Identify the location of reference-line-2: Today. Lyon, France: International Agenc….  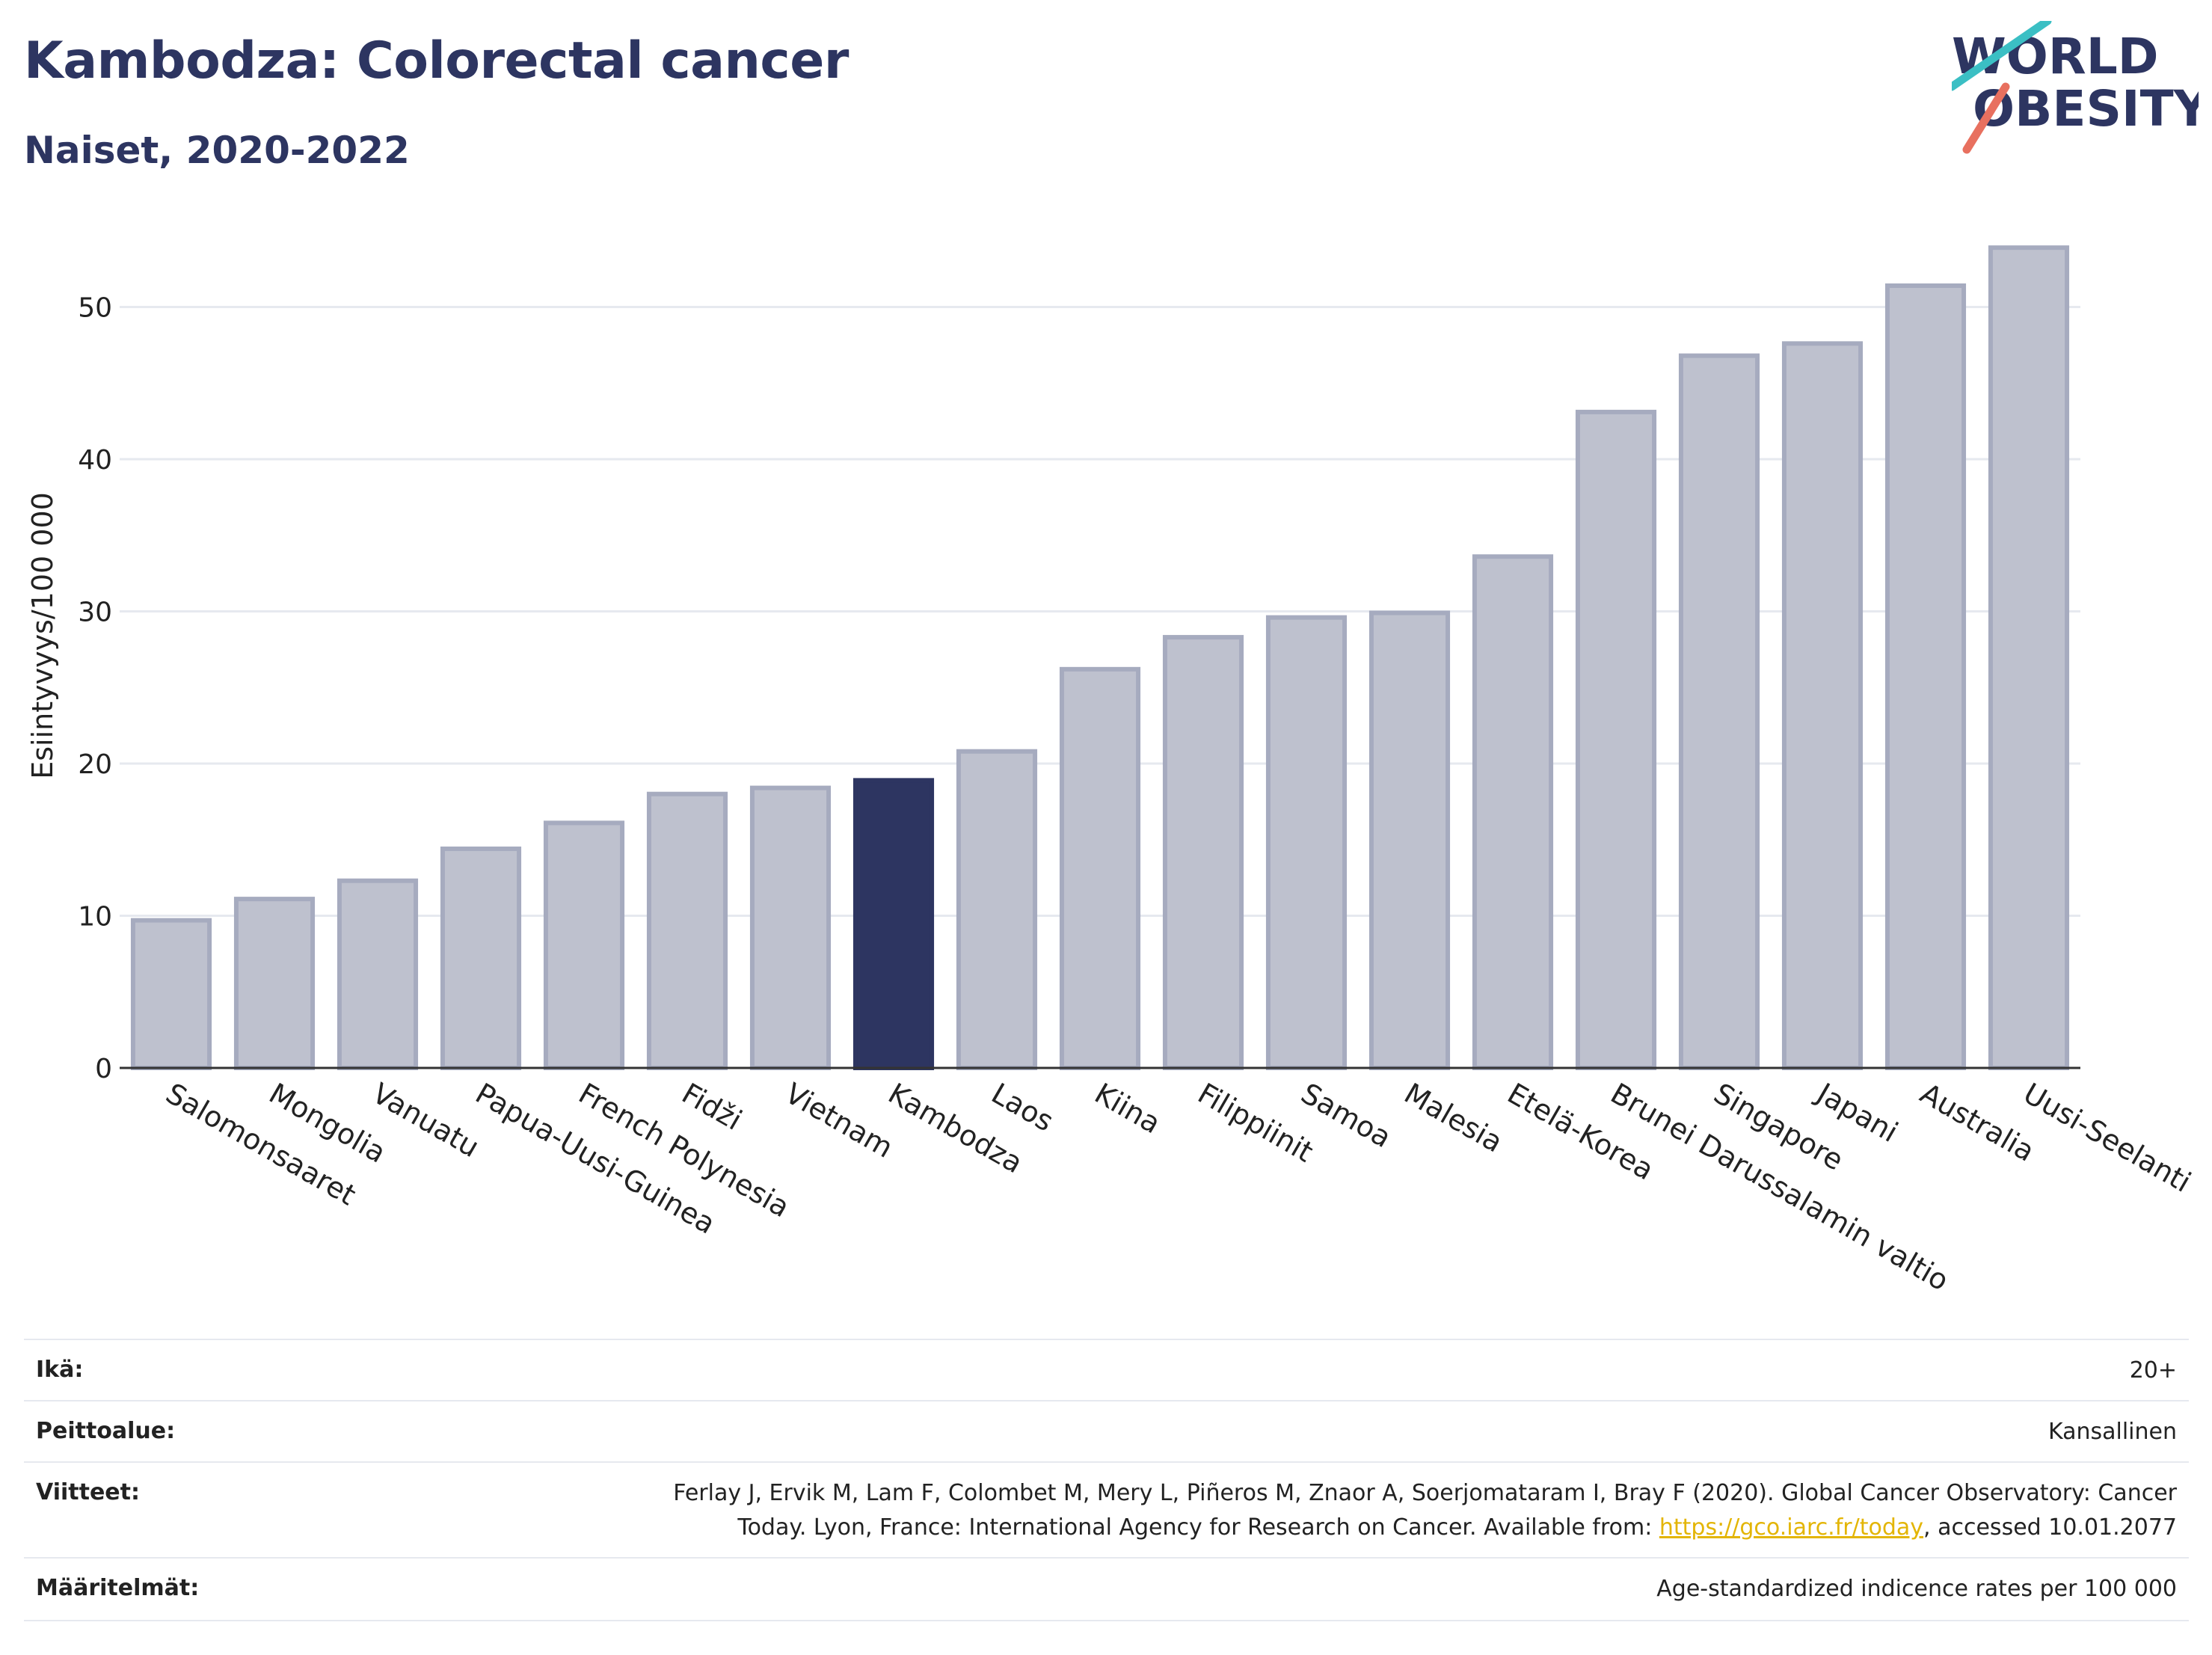
(1425, 1528).